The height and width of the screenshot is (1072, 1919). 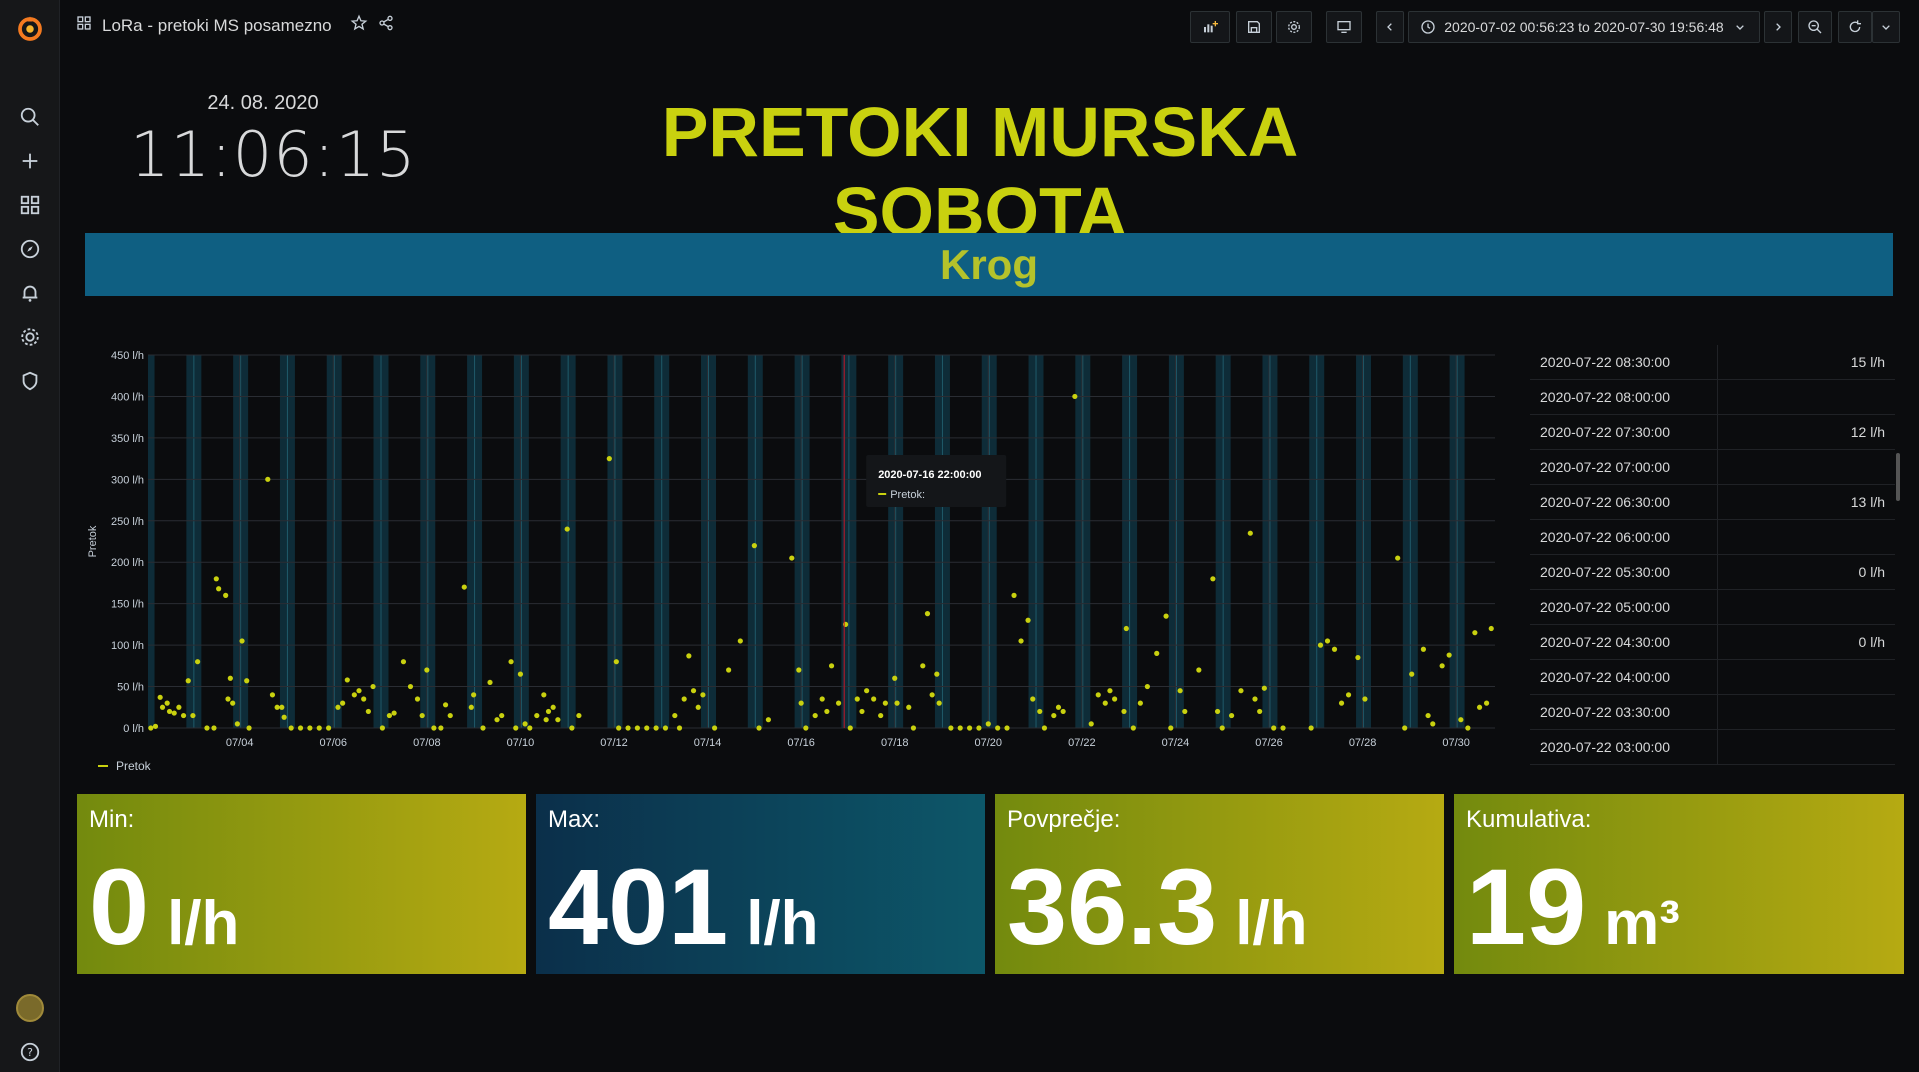 What do you see at coordinates (1778, 27) in the screenshot?
I see `time-shift-forward-button` at bounding box center [1778, 27].